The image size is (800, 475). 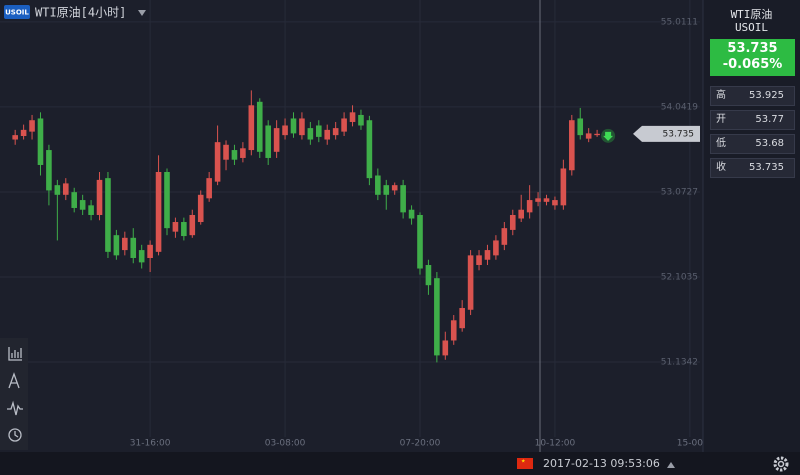 What do you see at coordinates (679, 22) in the screenshot?
I see `y-tick-label: 55.0111` at bounding box center [679, 22].